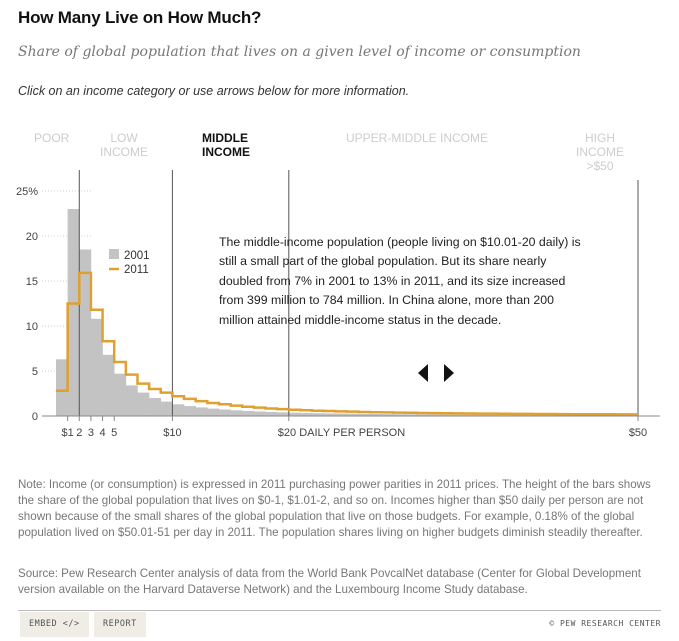 The height and width of the screenshot is (641, 679). What do you see at coordinates (68, 433) in the screenshot?
I see `x-tick-label: $1` at bounding box center [68, 433].